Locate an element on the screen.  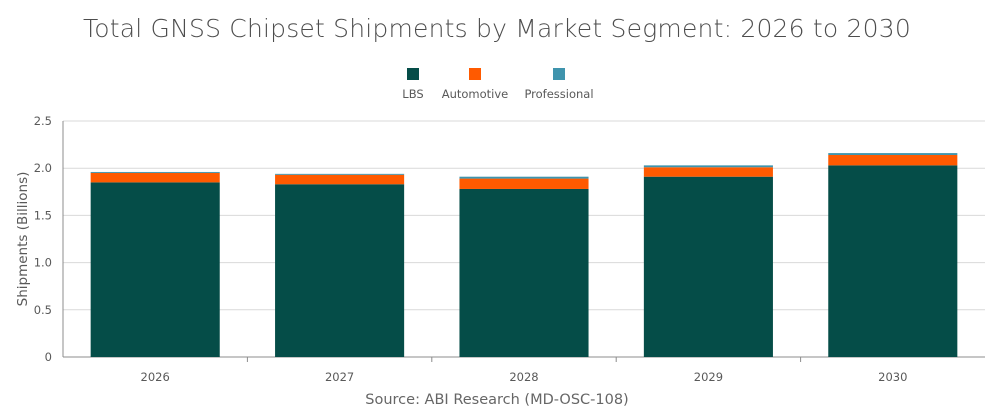
bar-automotive-2029 is located at coordinates (708, 172).